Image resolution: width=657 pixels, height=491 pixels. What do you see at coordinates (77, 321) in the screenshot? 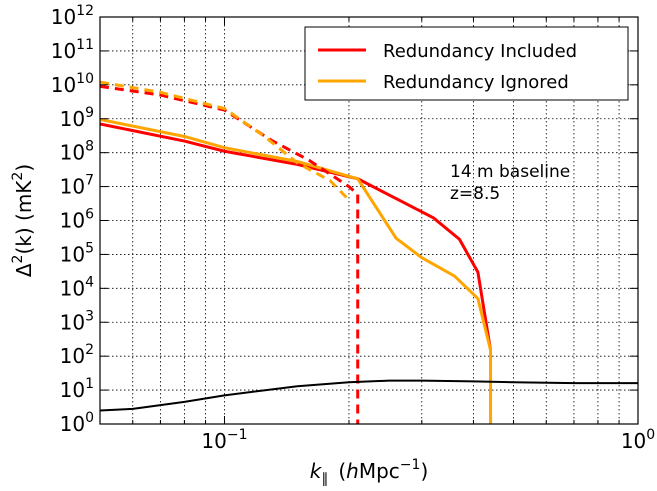
I see `y-tick-label: 10³` at bounding box center [77, 321].